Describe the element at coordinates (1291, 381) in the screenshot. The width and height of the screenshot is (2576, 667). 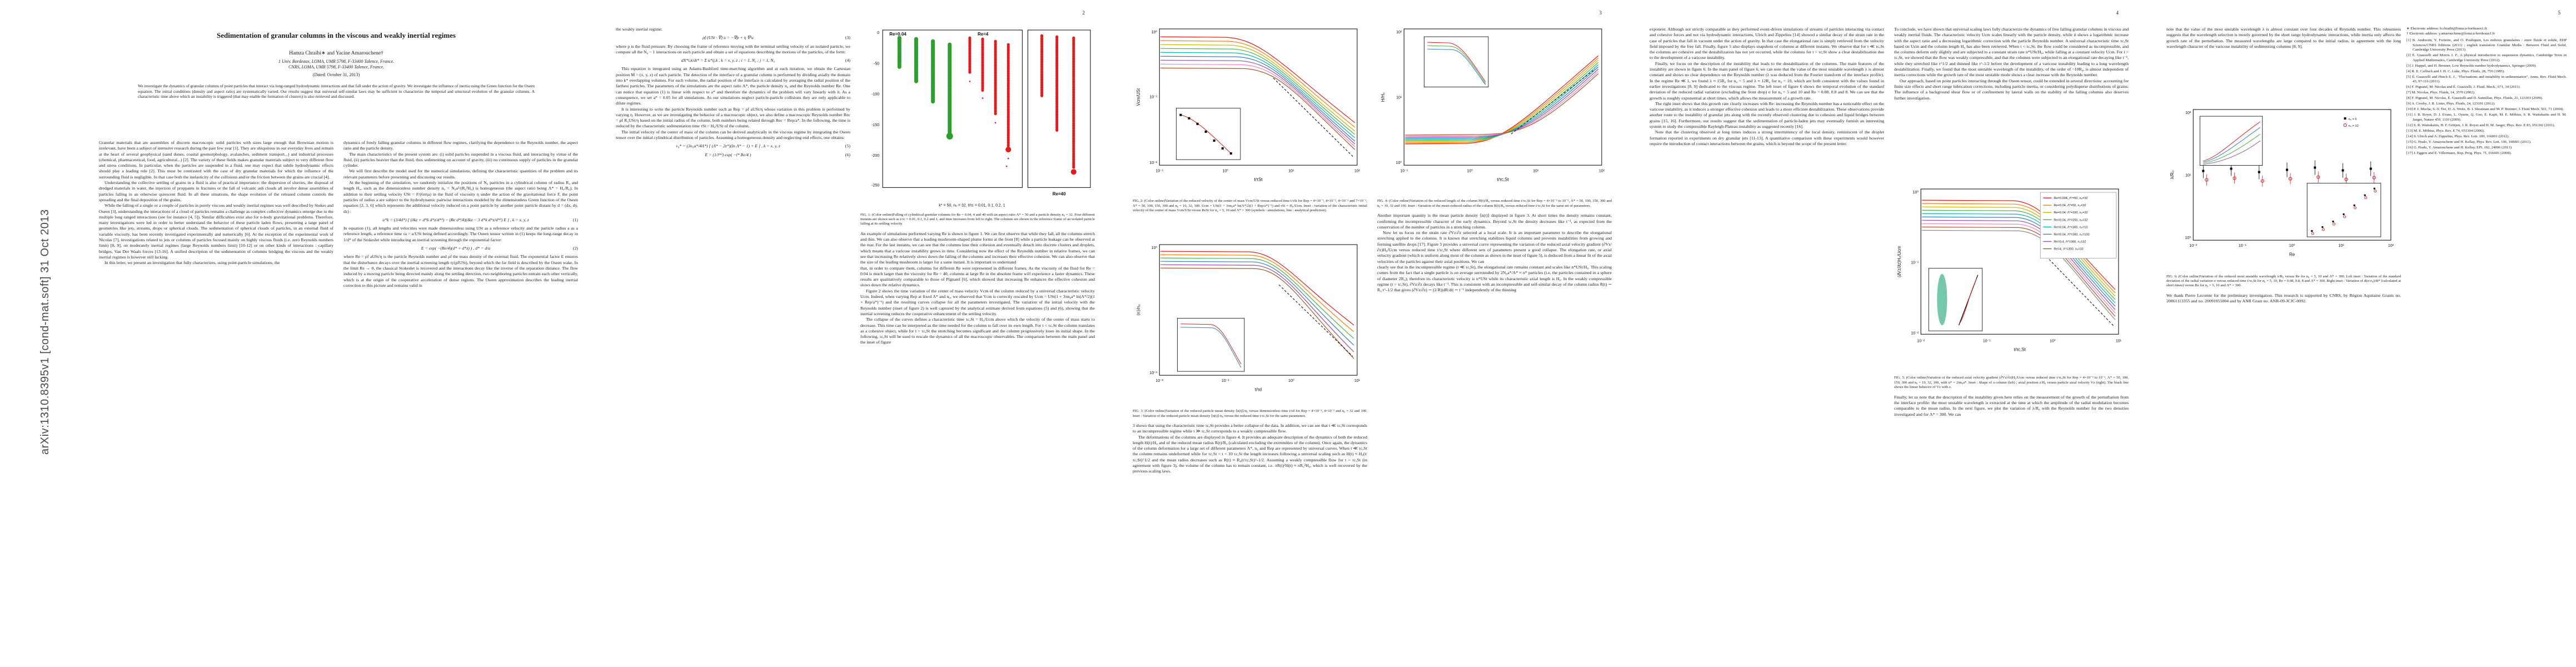
I see `fig3-xtick: 10⁰` at that location.